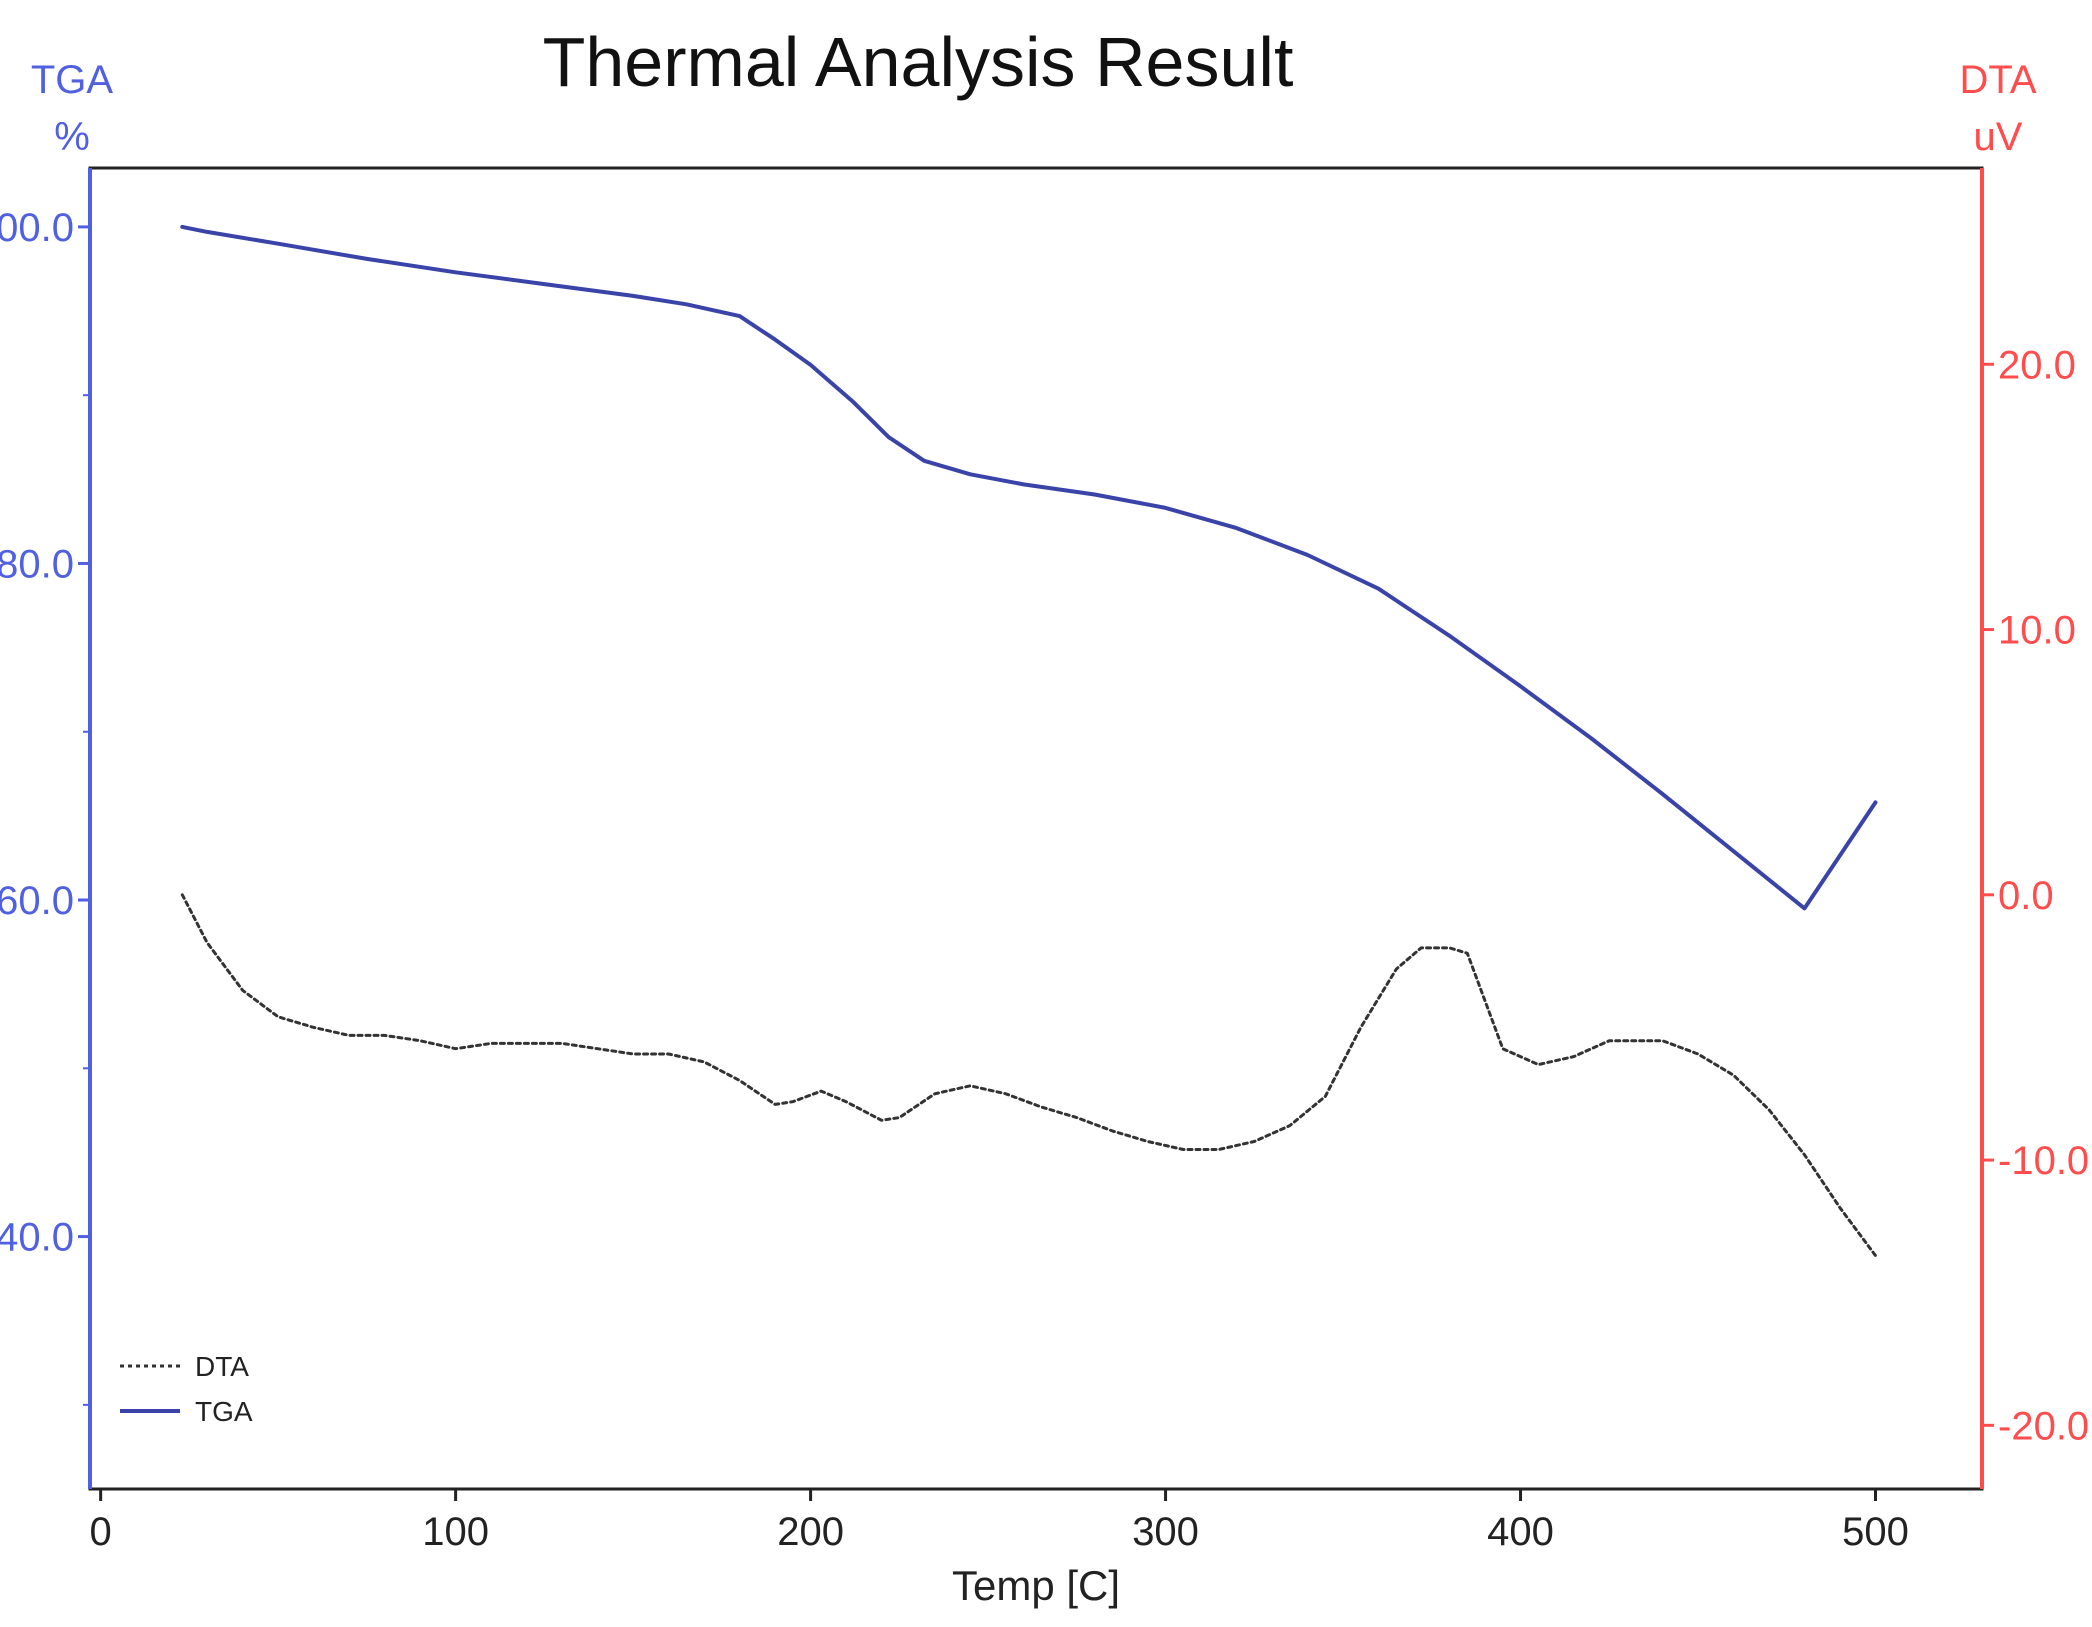  Describe the element at coordinates (2026, 896) in the screenshot. I see `right-tick-label: 0.0` at that location.